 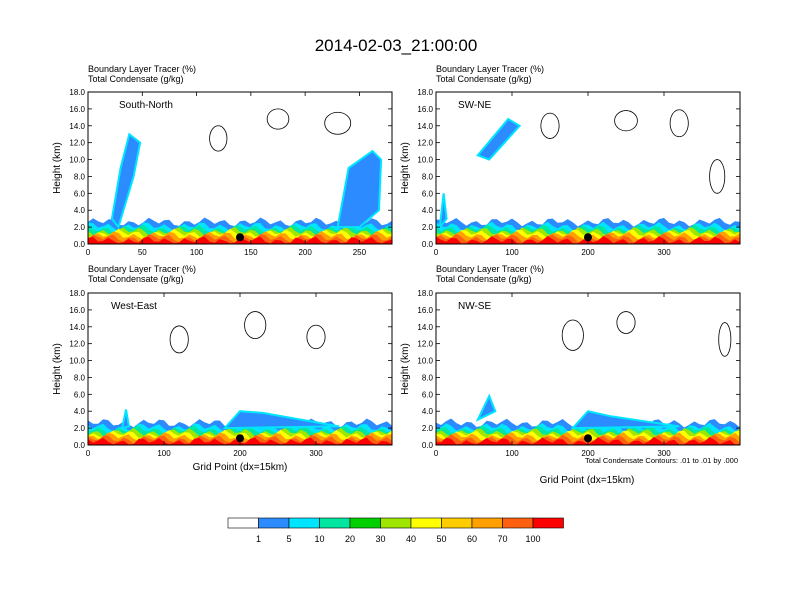 I want to click on color-legend: 1 5 10 20 30 40 50 60 70 100, so click(x=395, y=530).